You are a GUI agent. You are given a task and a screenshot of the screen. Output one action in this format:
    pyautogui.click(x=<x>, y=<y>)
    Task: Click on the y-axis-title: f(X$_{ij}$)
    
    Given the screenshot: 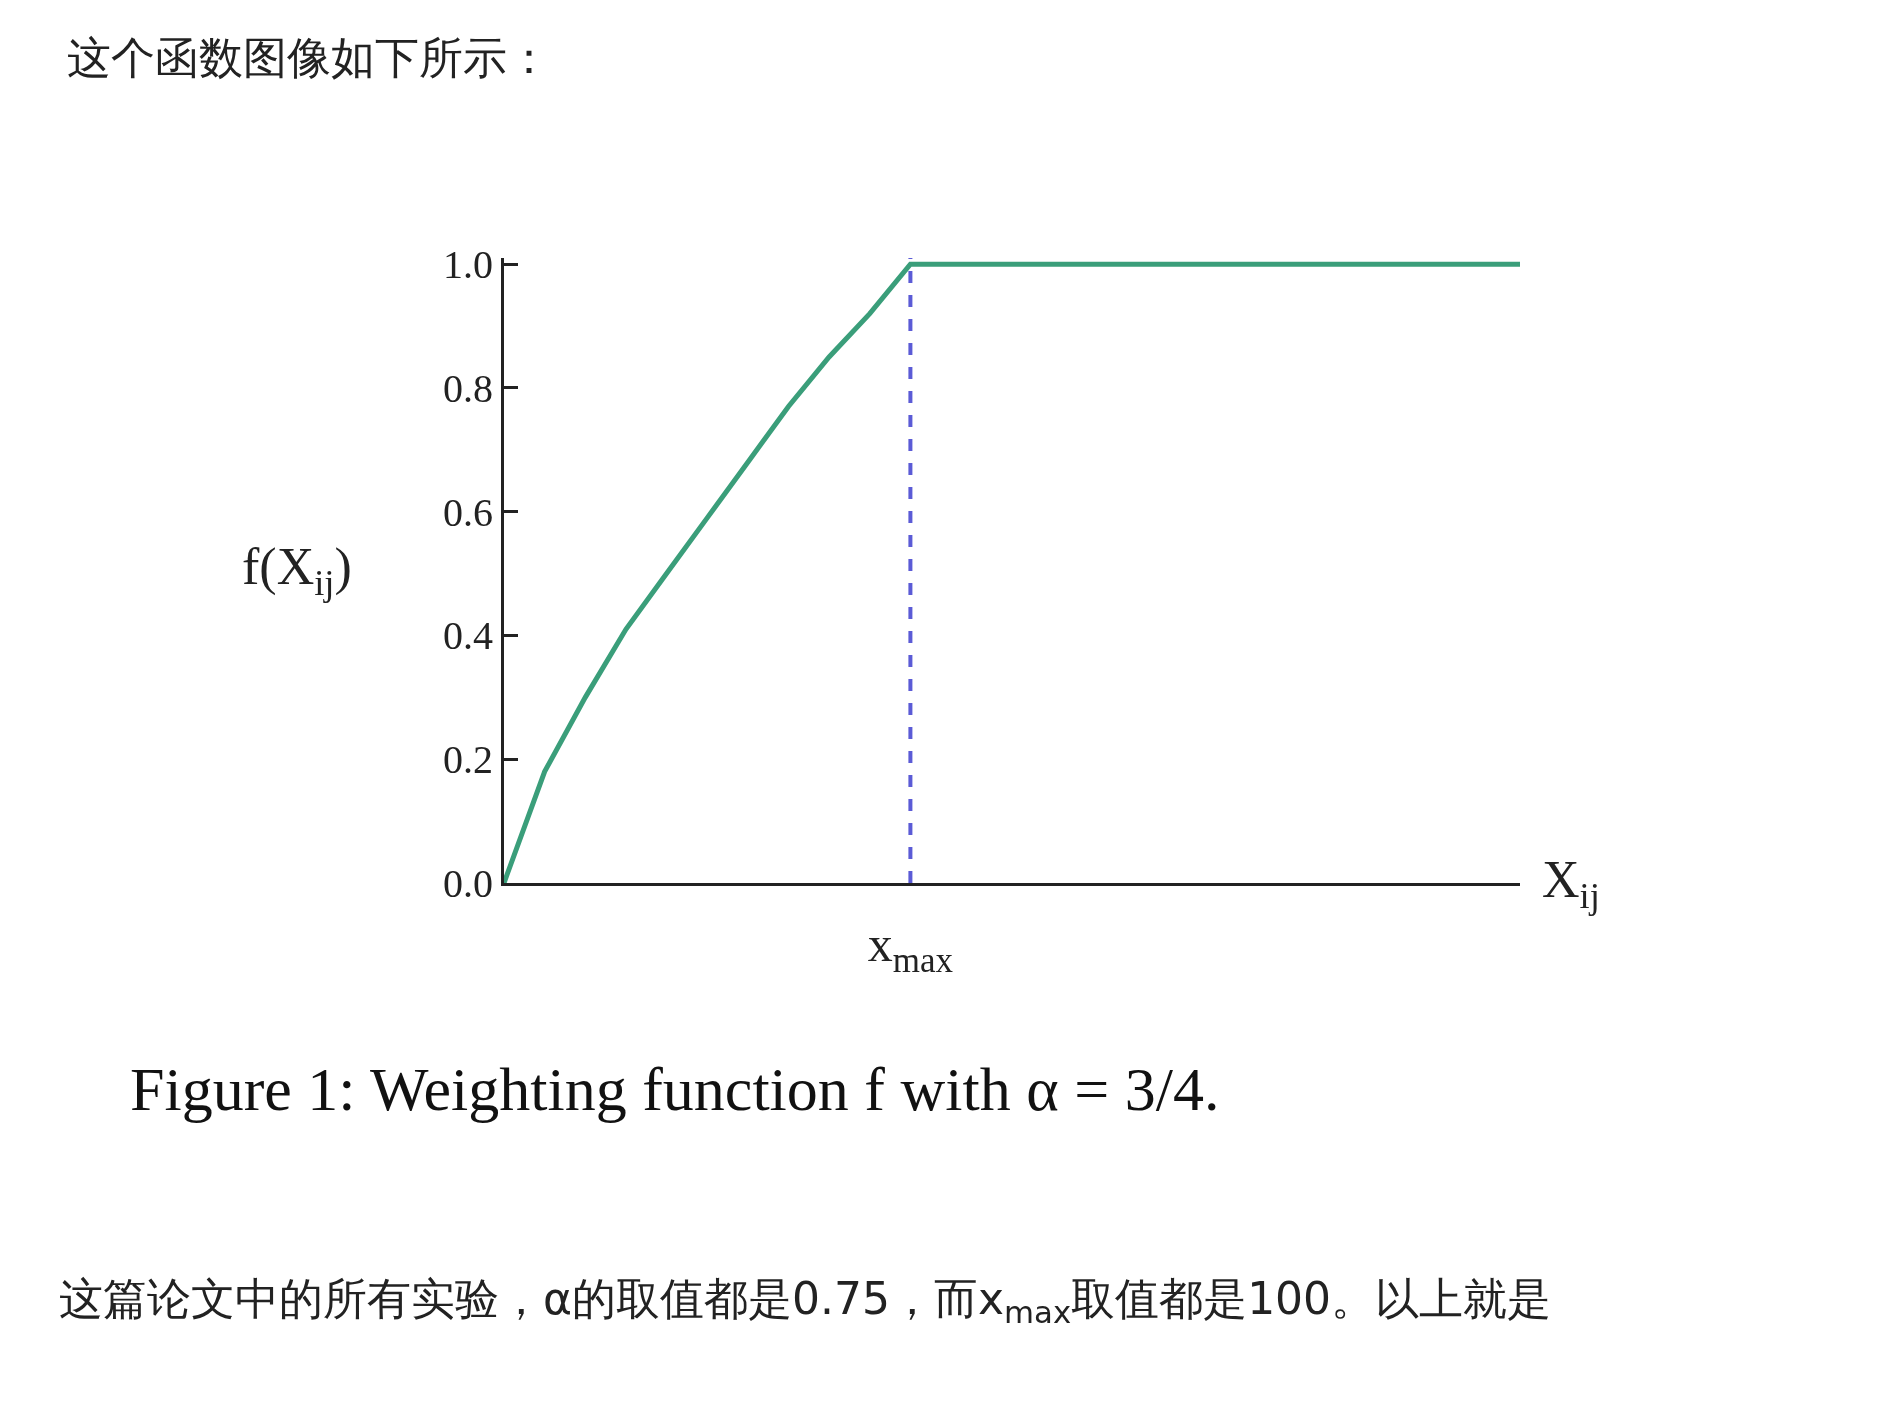 What is the action you would take?
    pyautogui.click(x=297, y=570)
    